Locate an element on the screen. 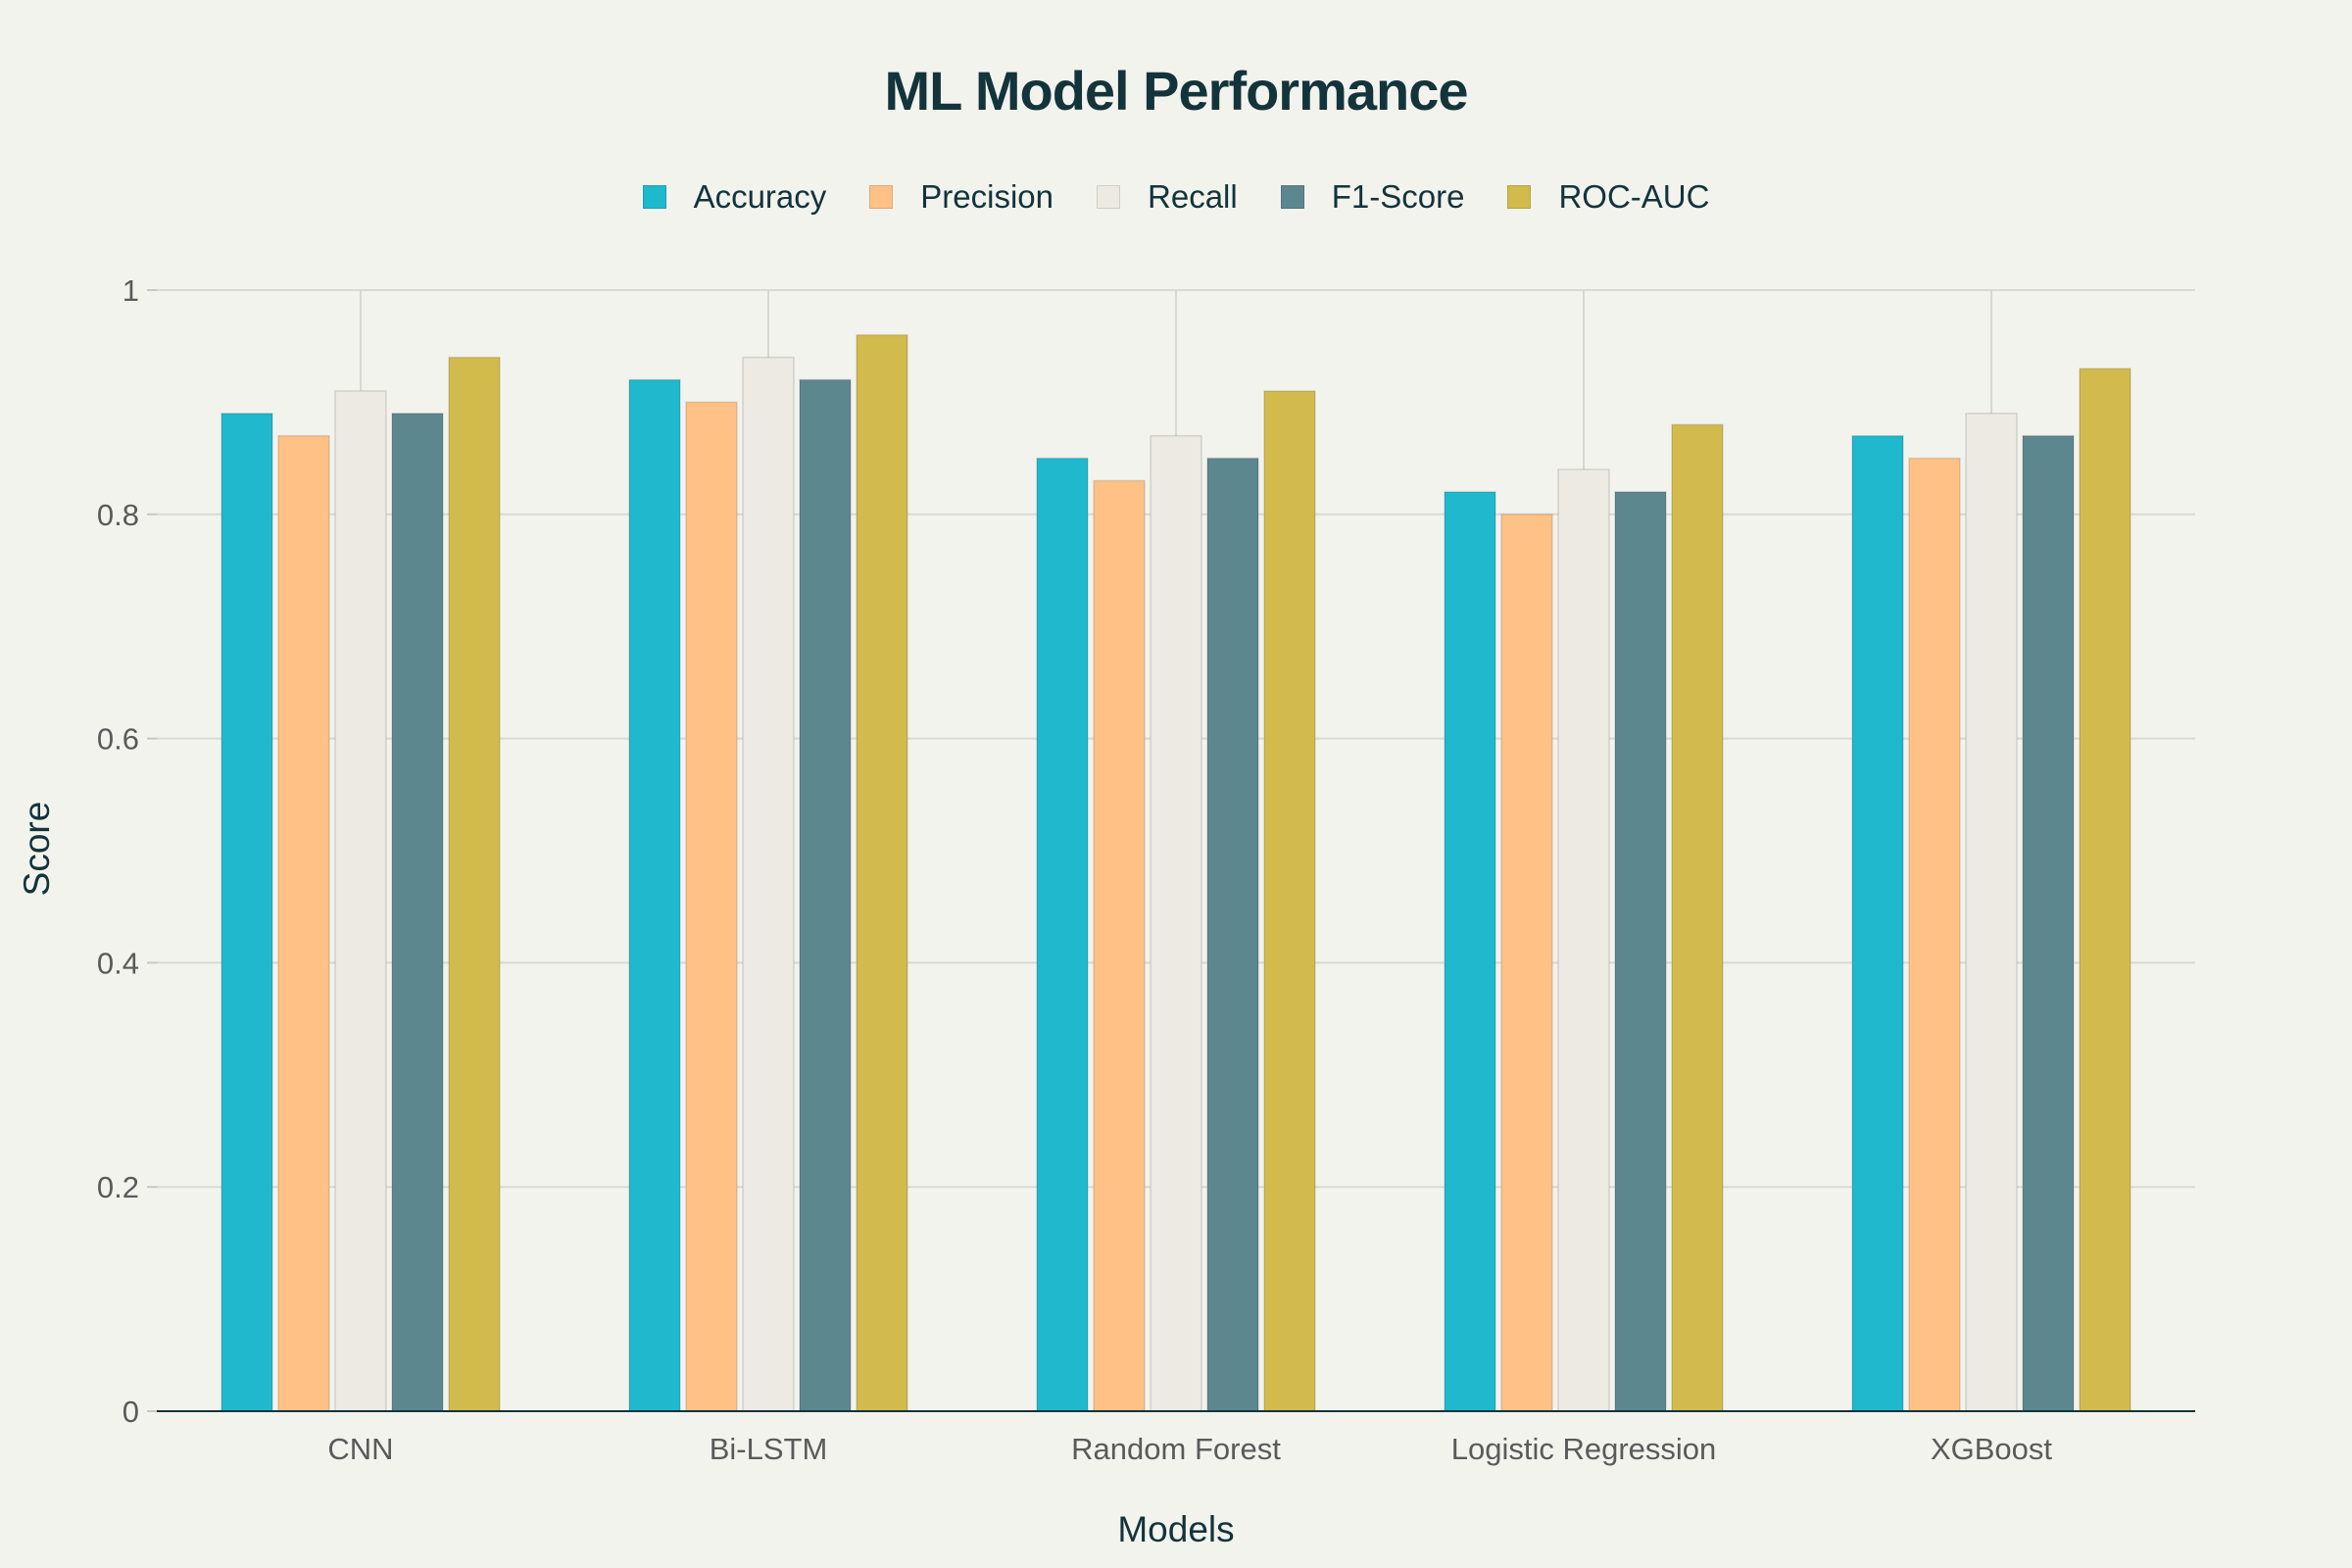  bar-accuracy-logistic-regression is located at coordinates (1470, 951).